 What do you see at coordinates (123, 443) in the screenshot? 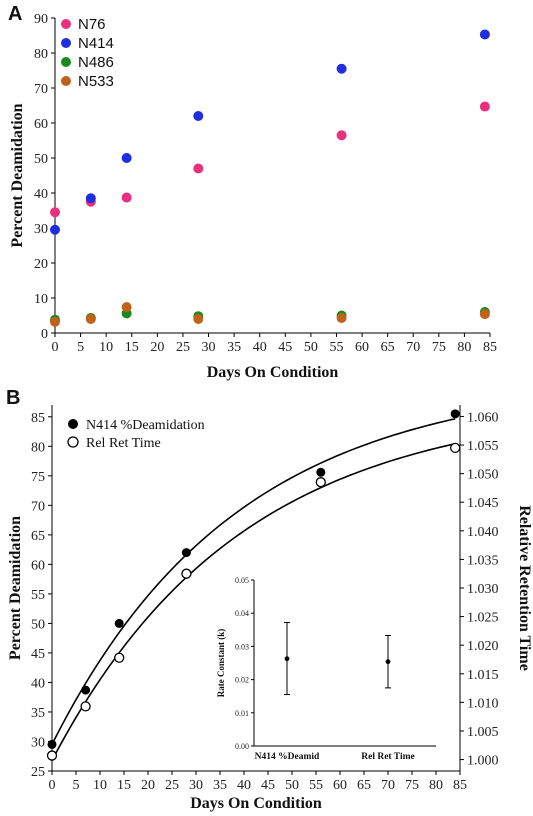
I see `legend-label-rel-ret-time: Rel Ret Time` at bounding box center [123, 443].